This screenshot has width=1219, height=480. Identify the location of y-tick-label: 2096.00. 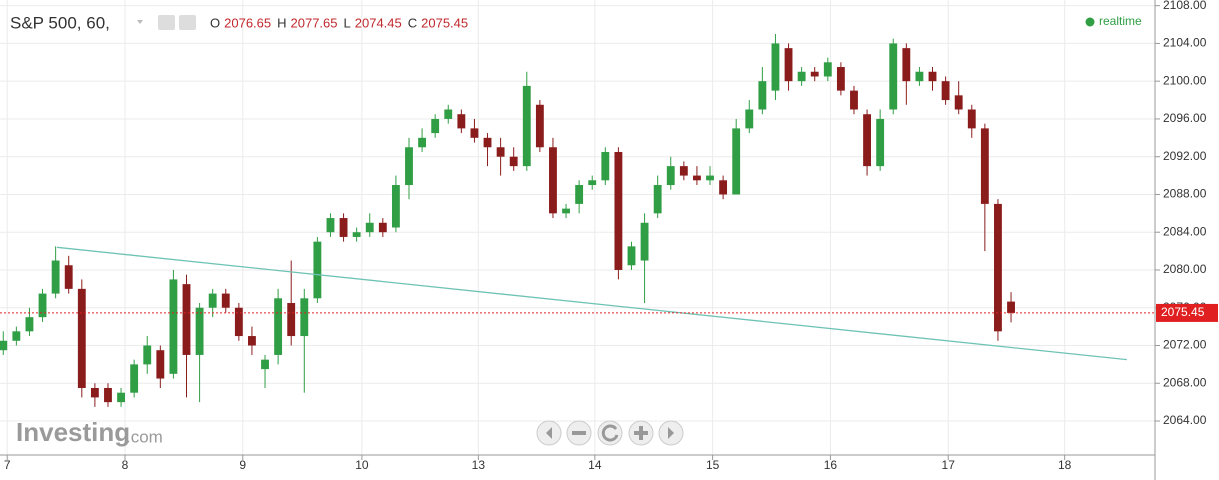
(1185, 118).